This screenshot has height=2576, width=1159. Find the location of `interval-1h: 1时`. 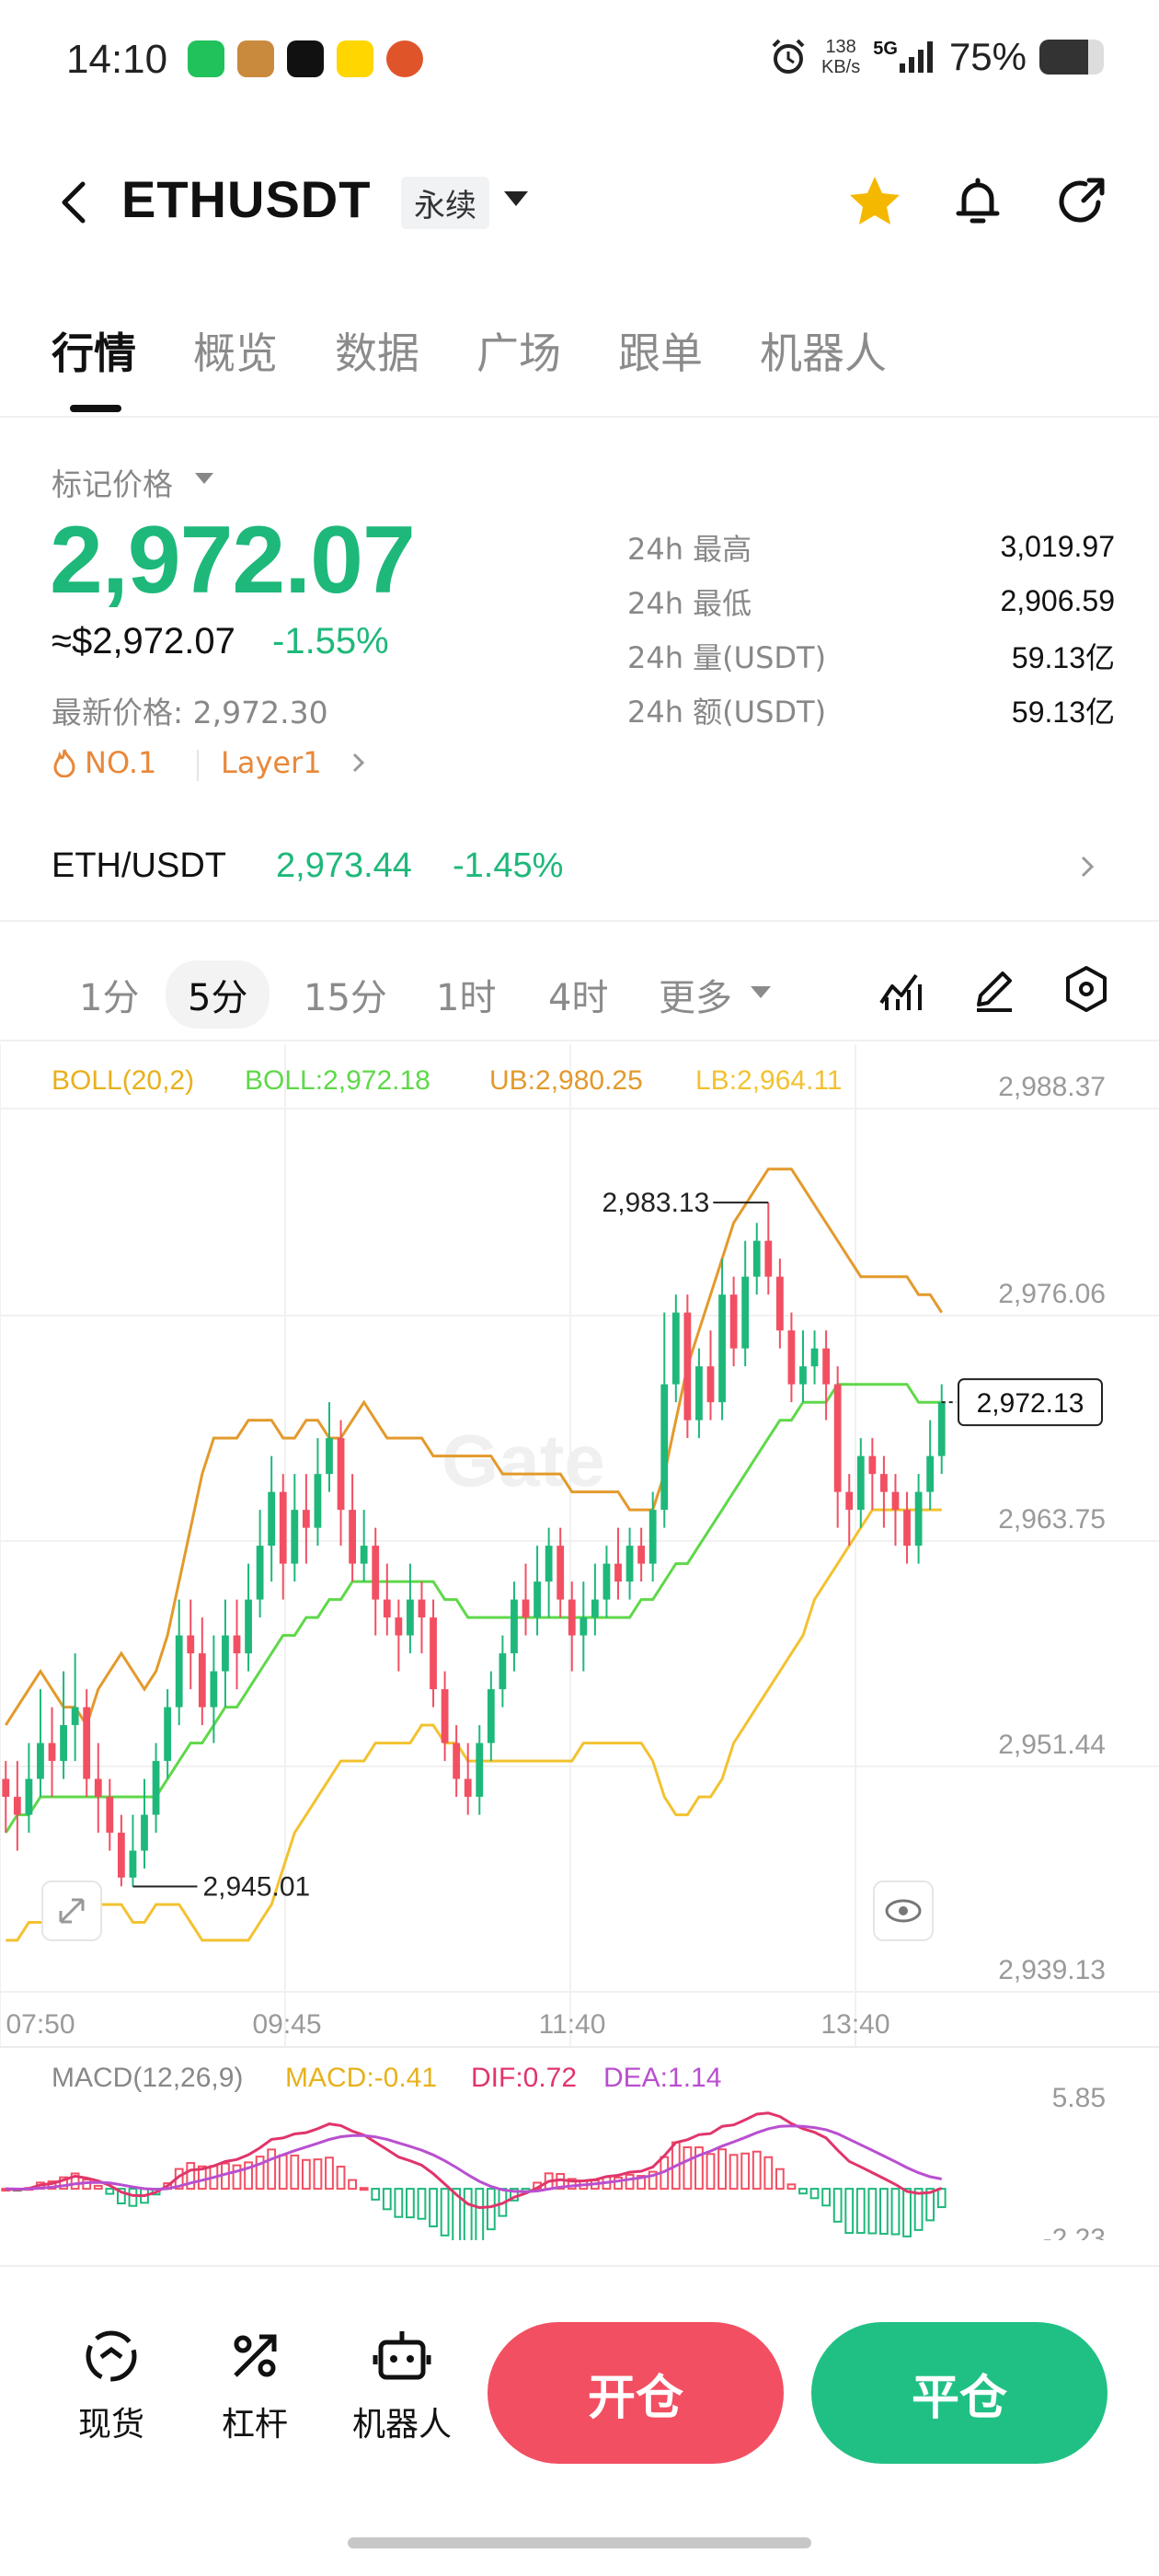

interval-1h: 1时 is located at coordinates (466, 998).